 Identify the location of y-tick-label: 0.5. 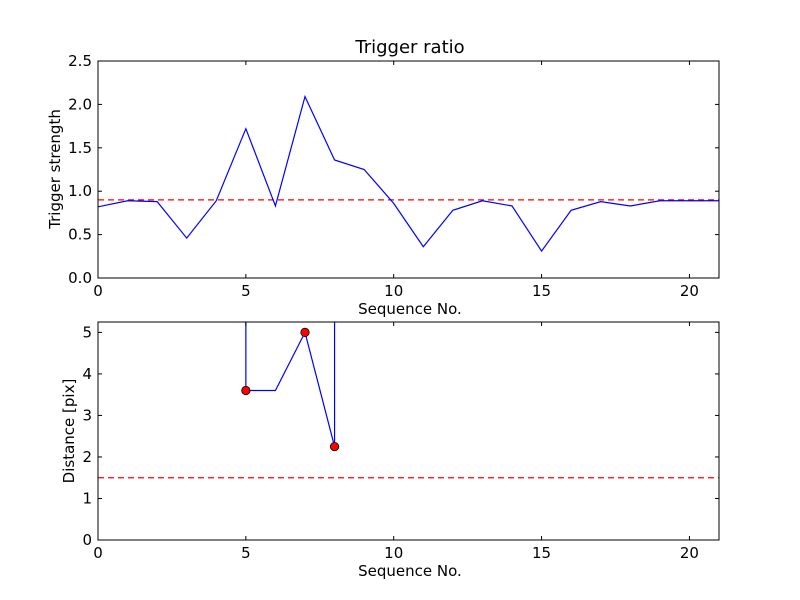
(80, 235).